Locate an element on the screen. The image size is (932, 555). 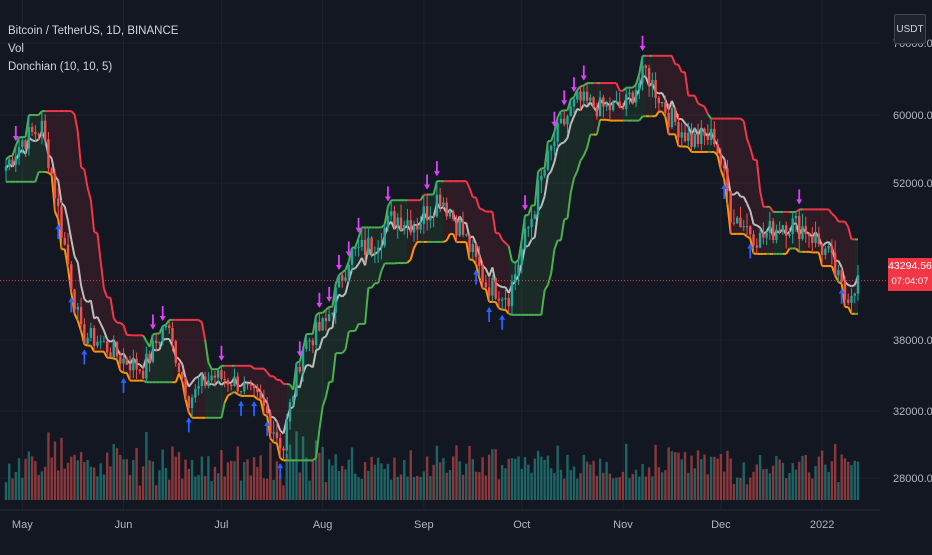
legend-symbol: Bitcoin / TetherUS, 1D, BINANCE is located at coordinates (93, 31).